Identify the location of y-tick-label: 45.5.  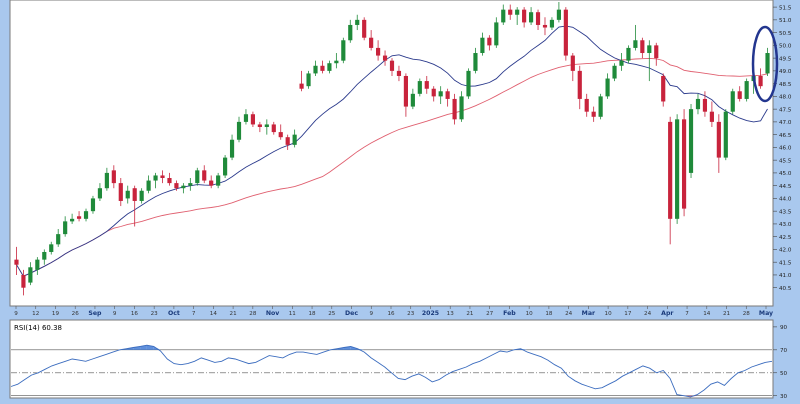
(785, 161).